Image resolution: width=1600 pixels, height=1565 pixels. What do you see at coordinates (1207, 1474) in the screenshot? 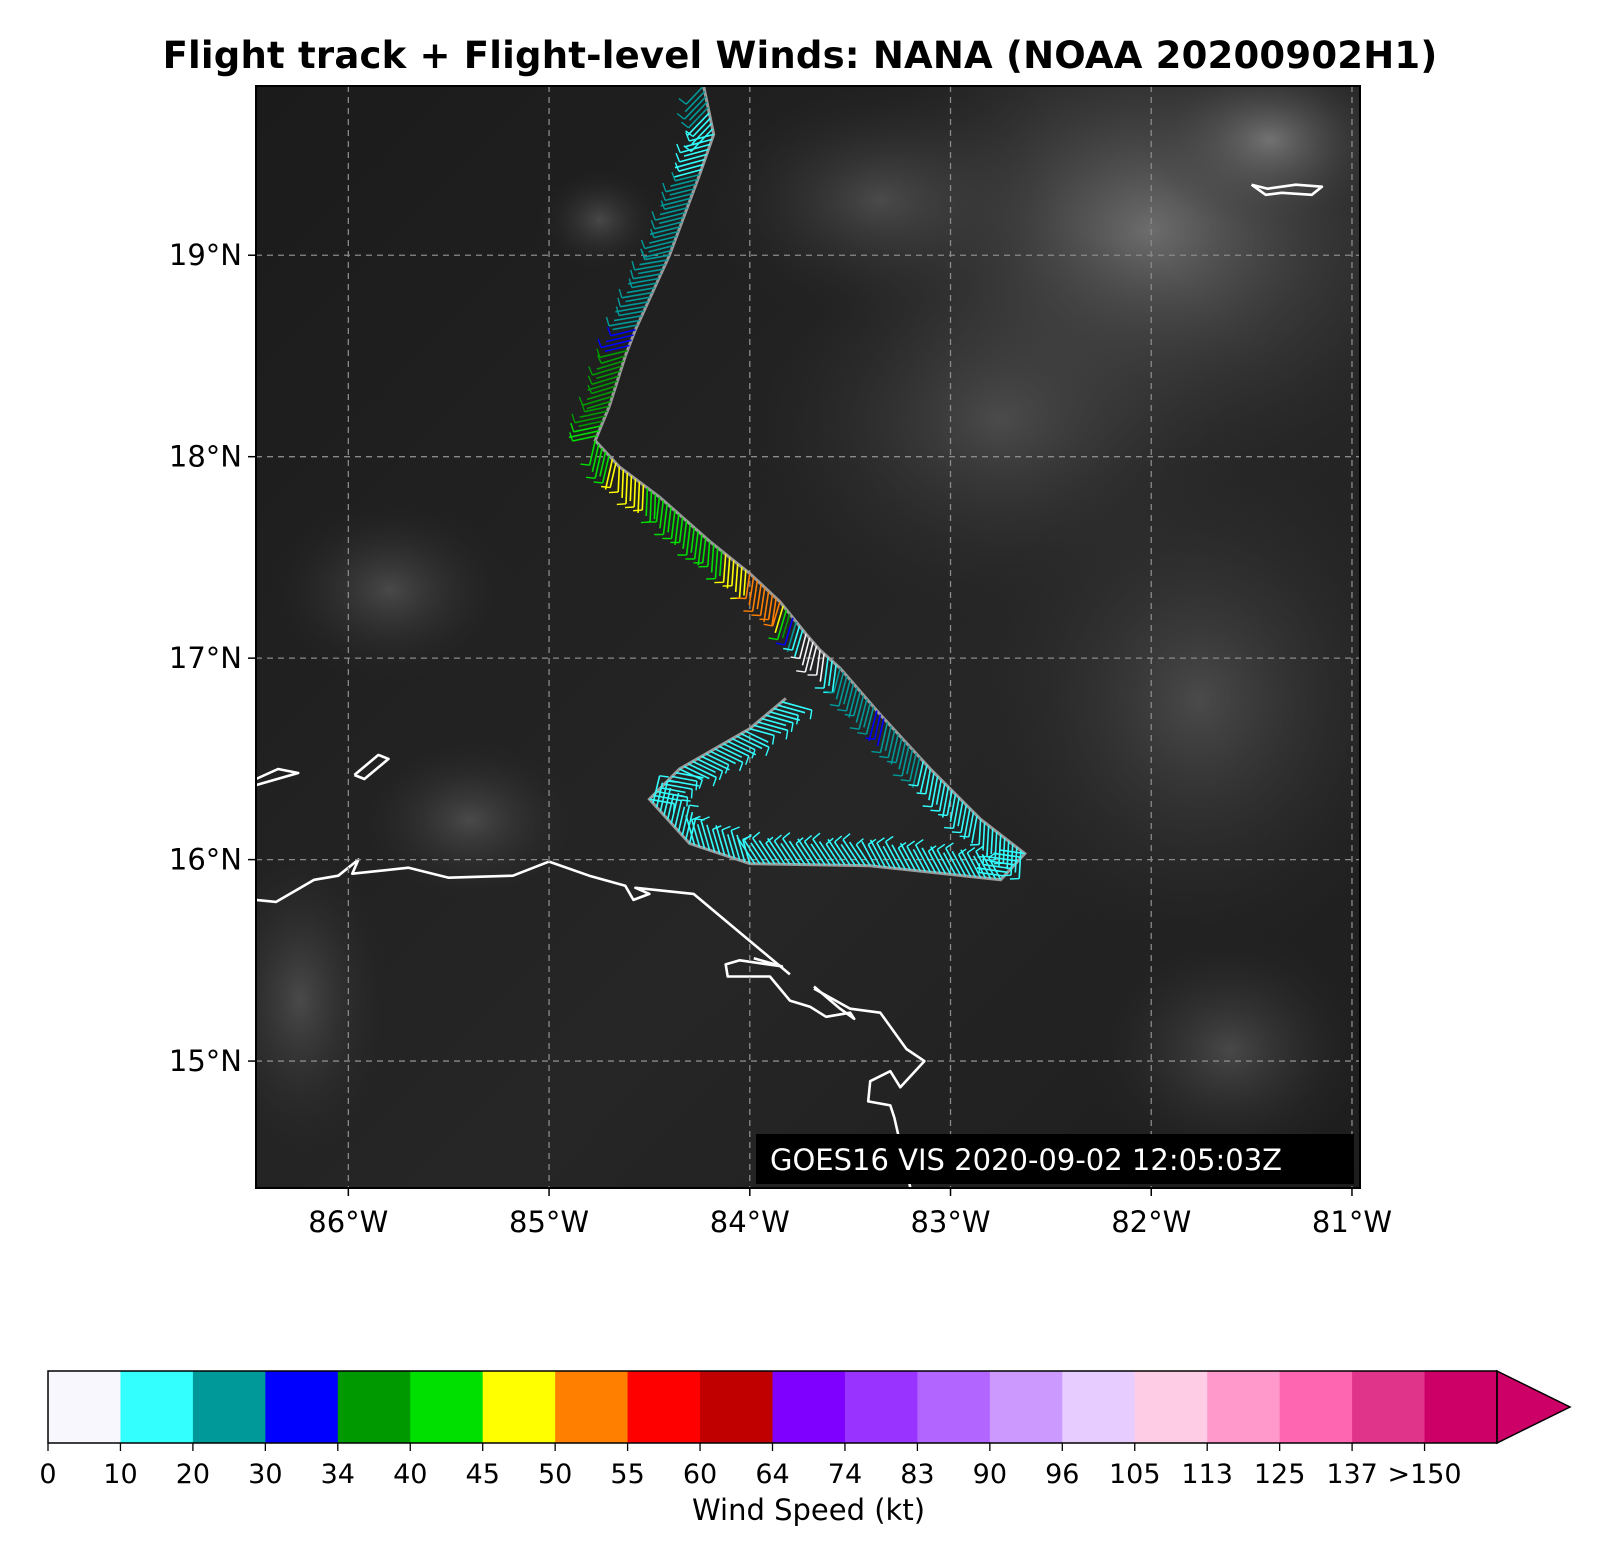
I see `colorbar-tick-label: 113` at bounding box center [1207, 1474].